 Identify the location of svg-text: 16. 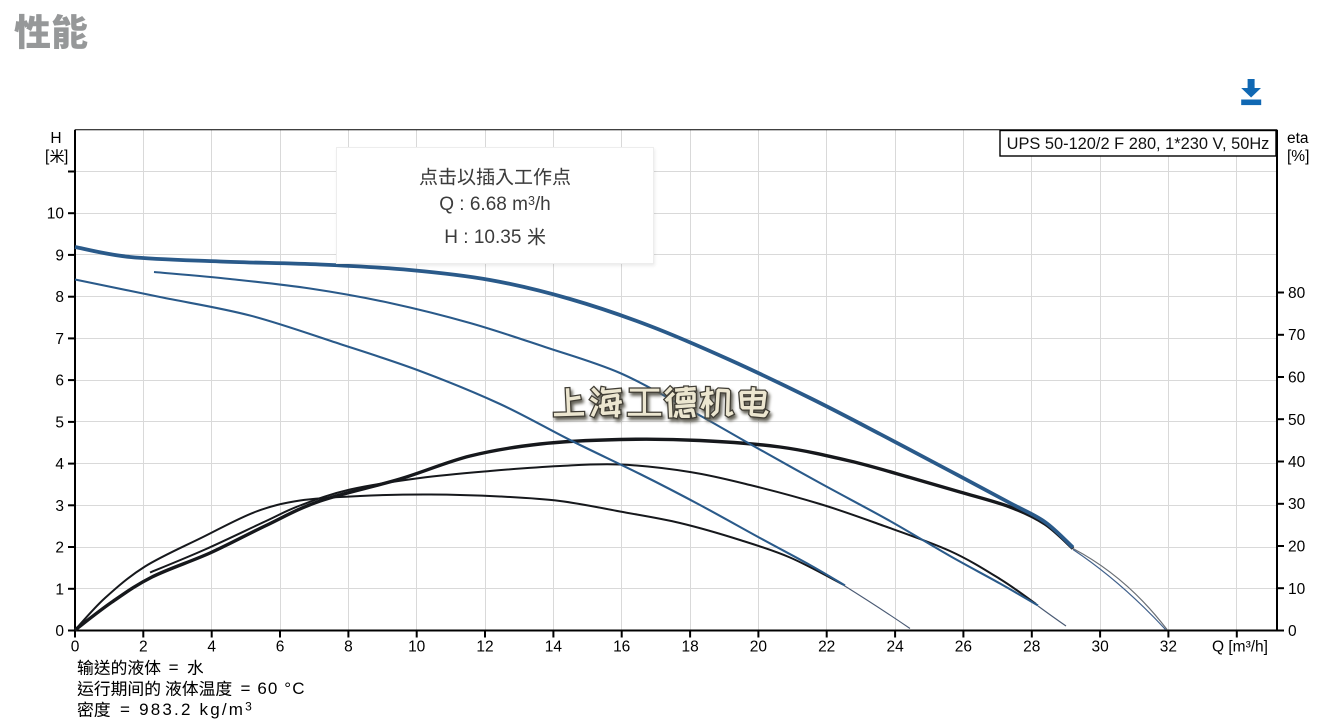
(621, 647).